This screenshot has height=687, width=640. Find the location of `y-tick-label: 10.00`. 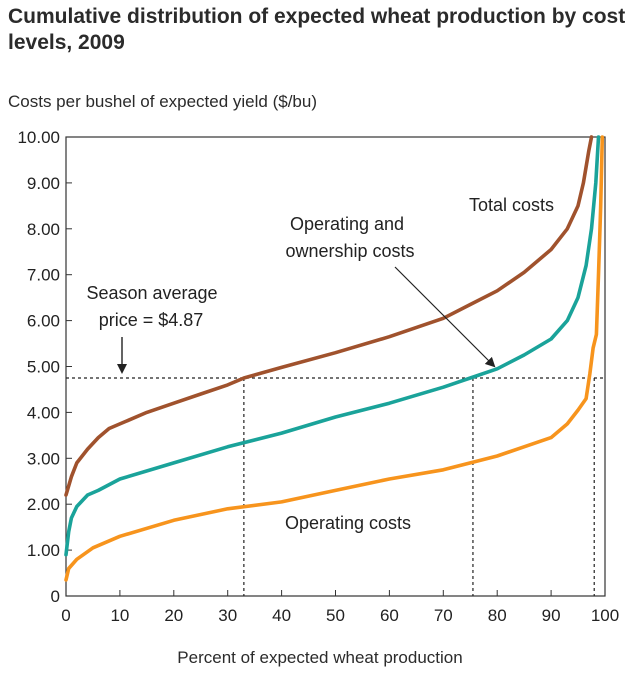

y-tick-label: 10.00 is located at coordinates (38, 137).